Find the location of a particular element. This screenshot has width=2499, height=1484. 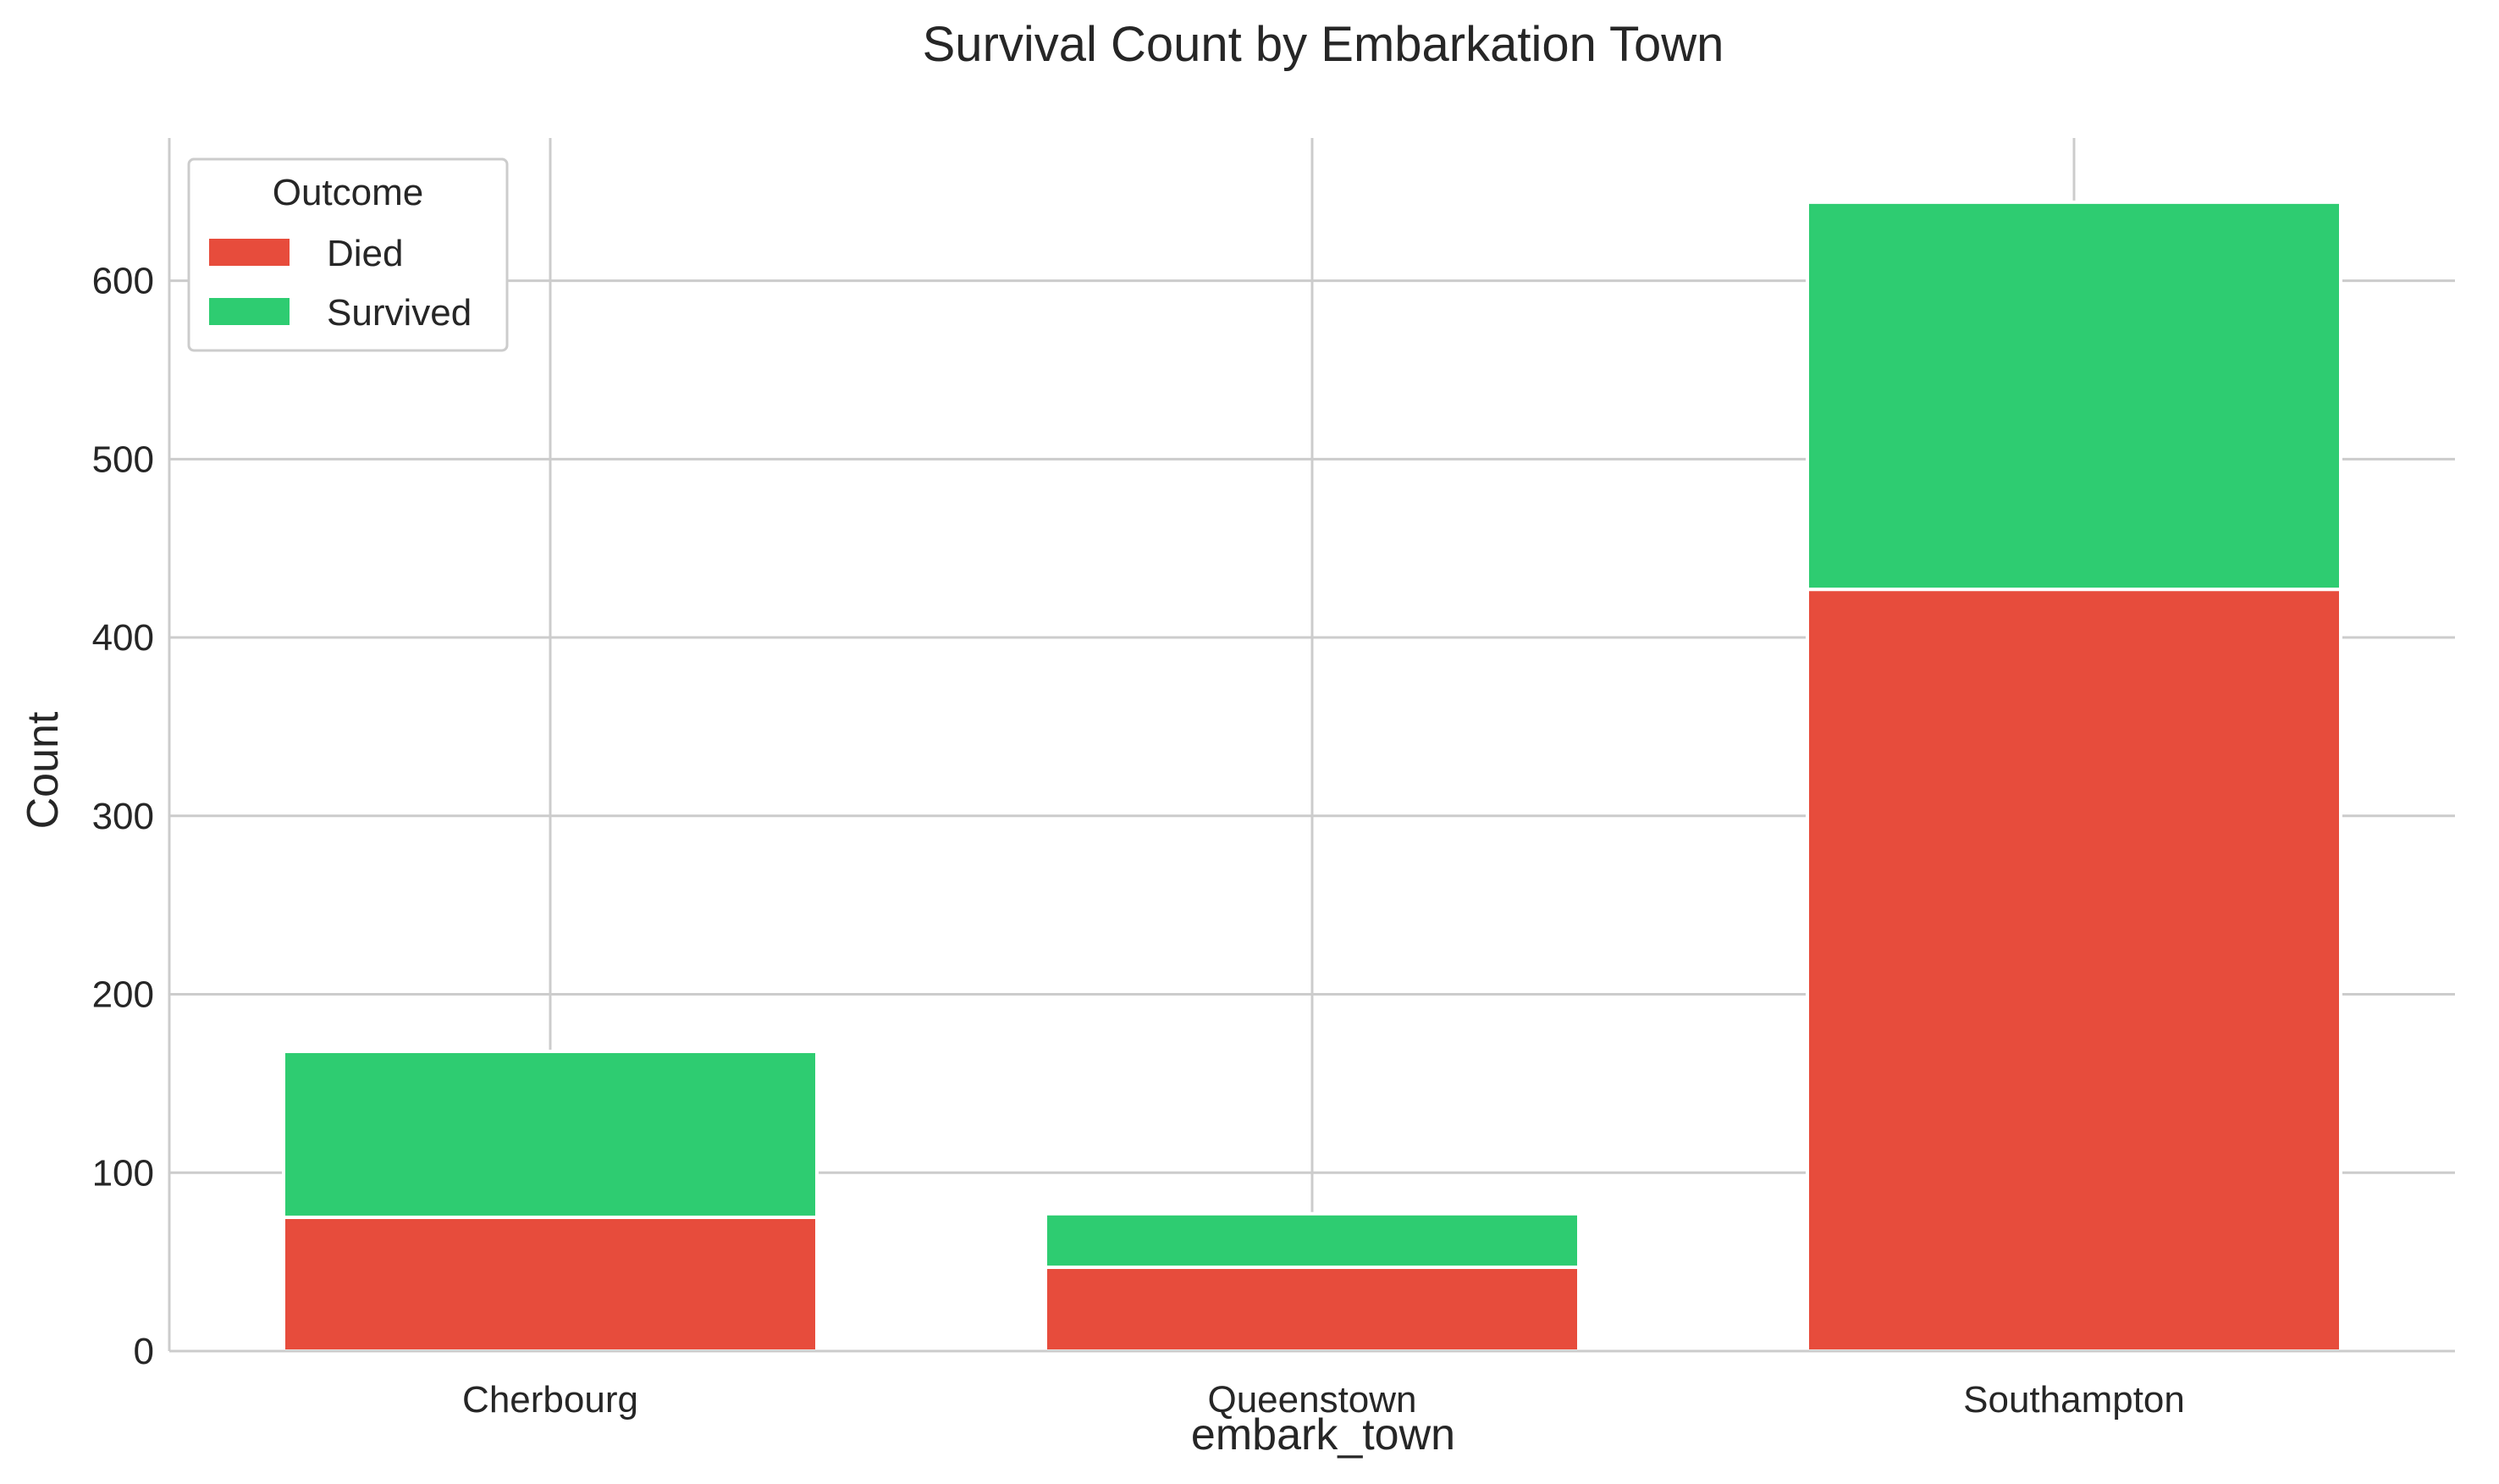

bar-cherbourg-died is located at coordinates (550, 1284).